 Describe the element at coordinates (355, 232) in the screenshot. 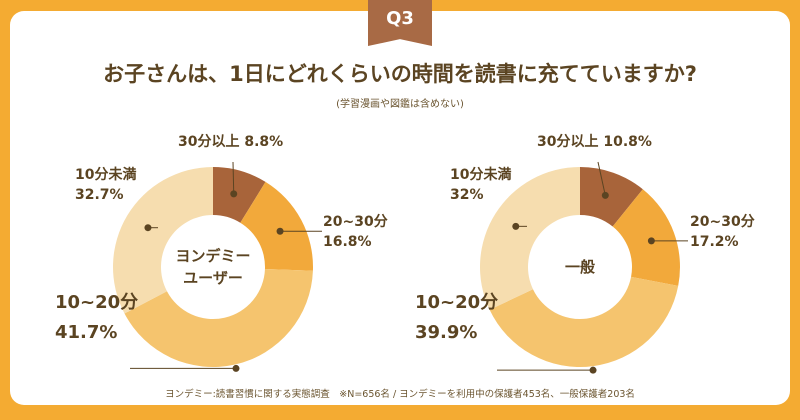

I see `label-20-30: 20~30分 16.8%` at that location.